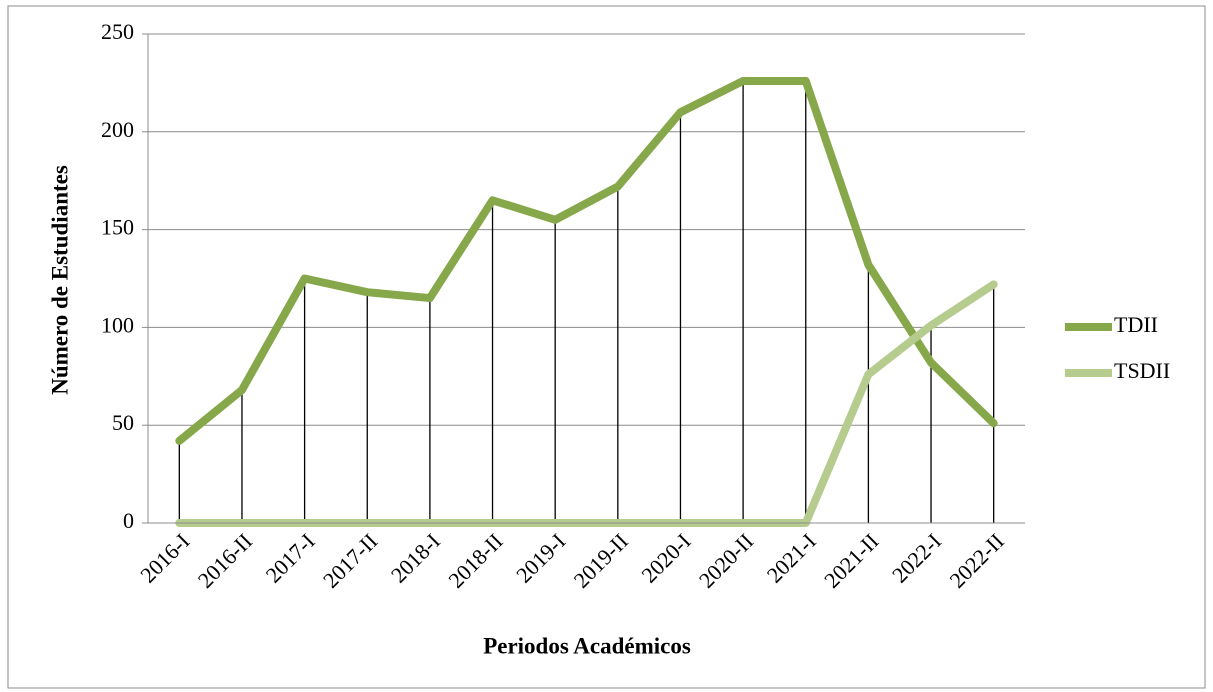  I want to click on x-tick-label: 2022-II, so click(976, 560).